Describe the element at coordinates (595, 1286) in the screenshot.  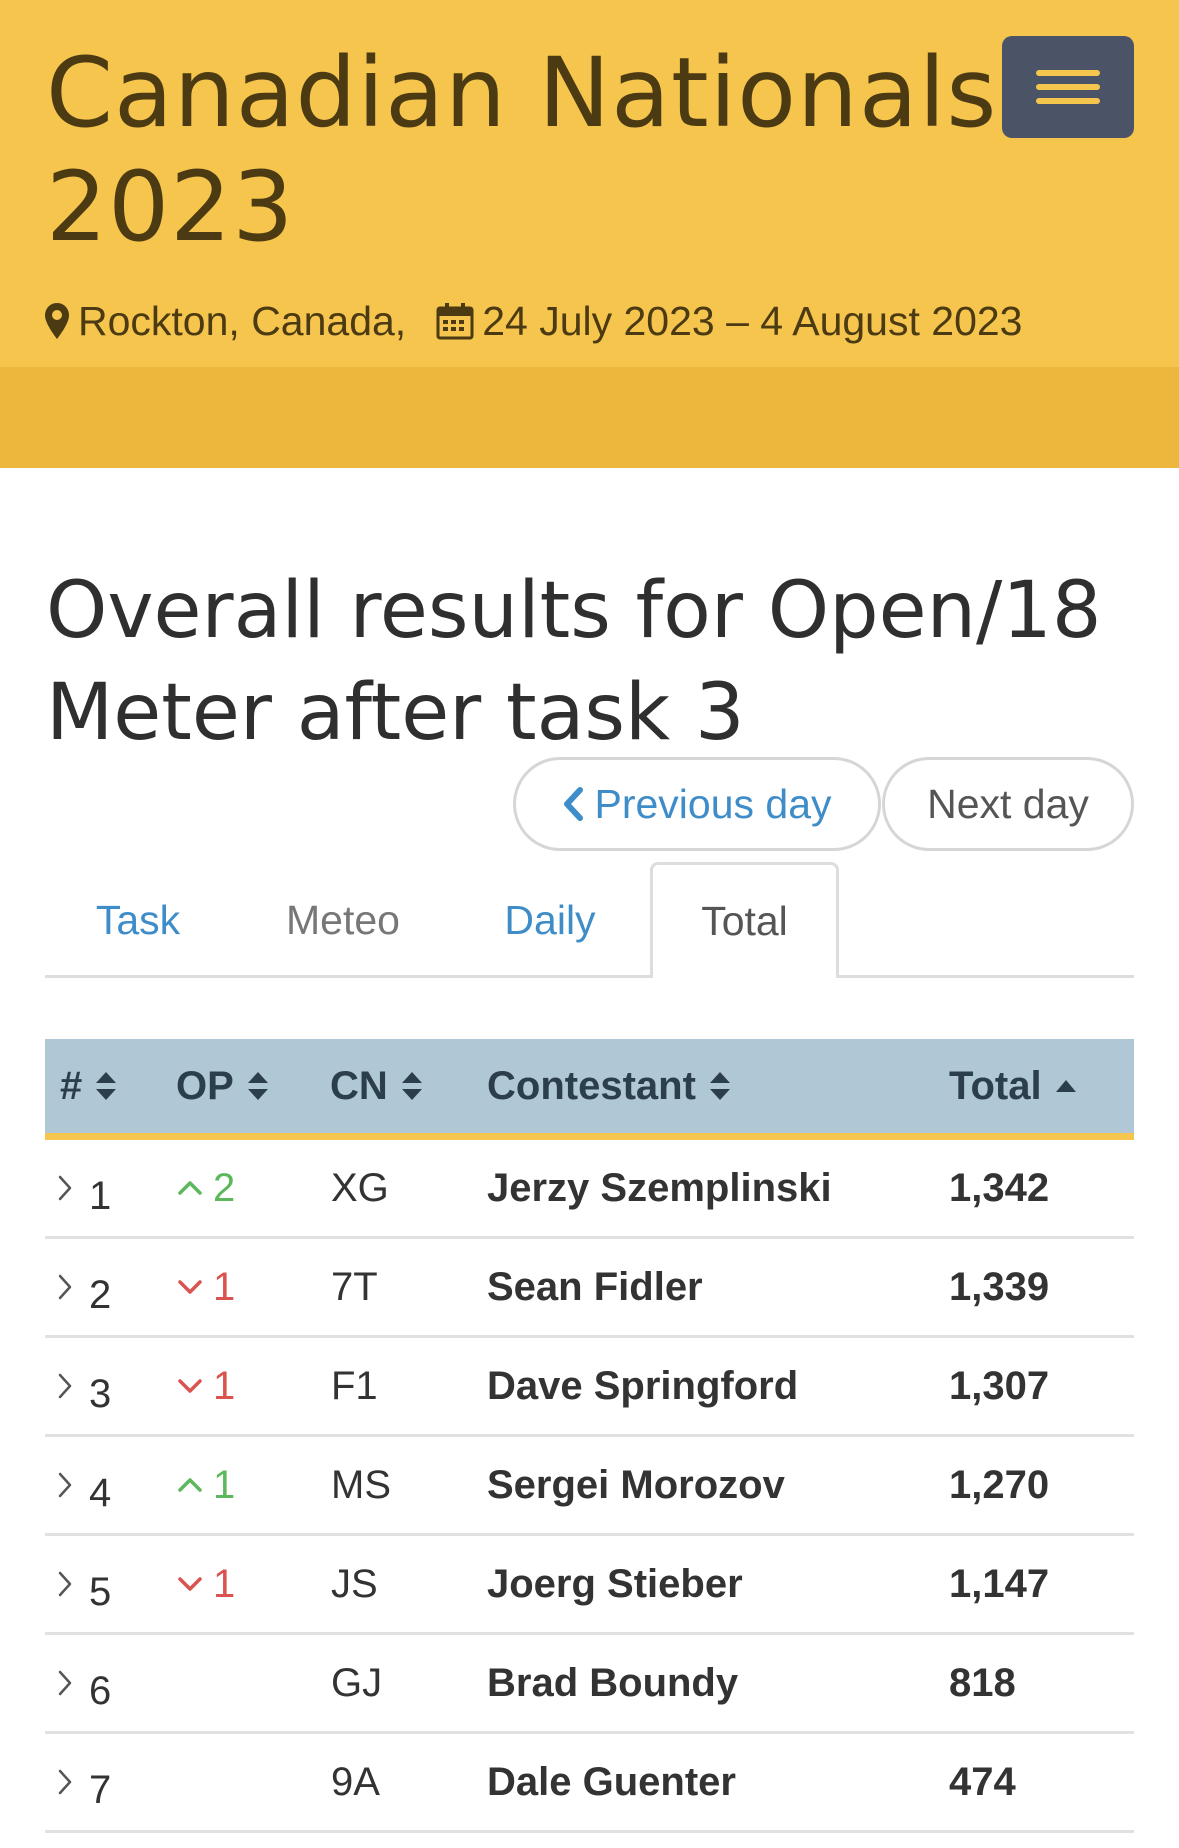
I see `contestant-cell: Sean Fidler` at that location.